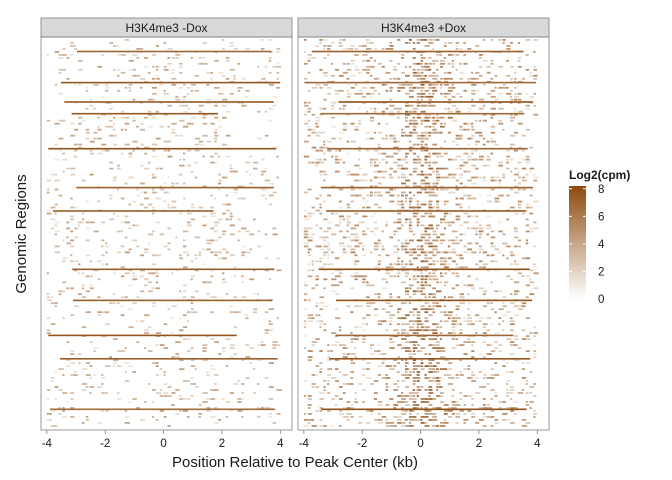 The image size is (672, 480). I want to click on legend-tick-label: 8, so click(601, 190).